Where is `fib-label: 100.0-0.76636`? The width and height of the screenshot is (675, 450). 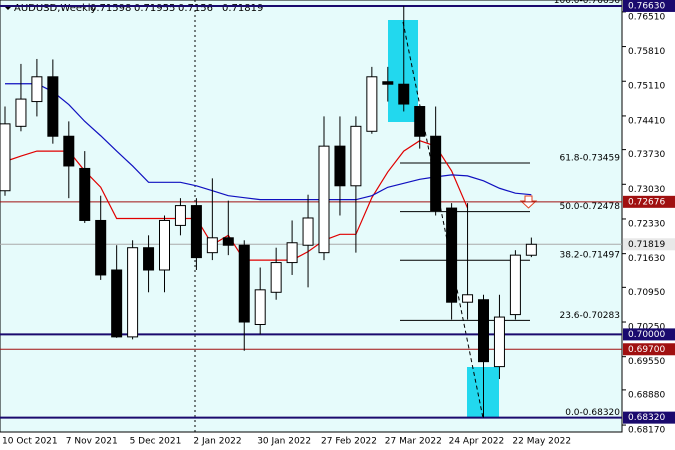
fib-label: 100.0-0.76636 is located at coordinates (587, 3).